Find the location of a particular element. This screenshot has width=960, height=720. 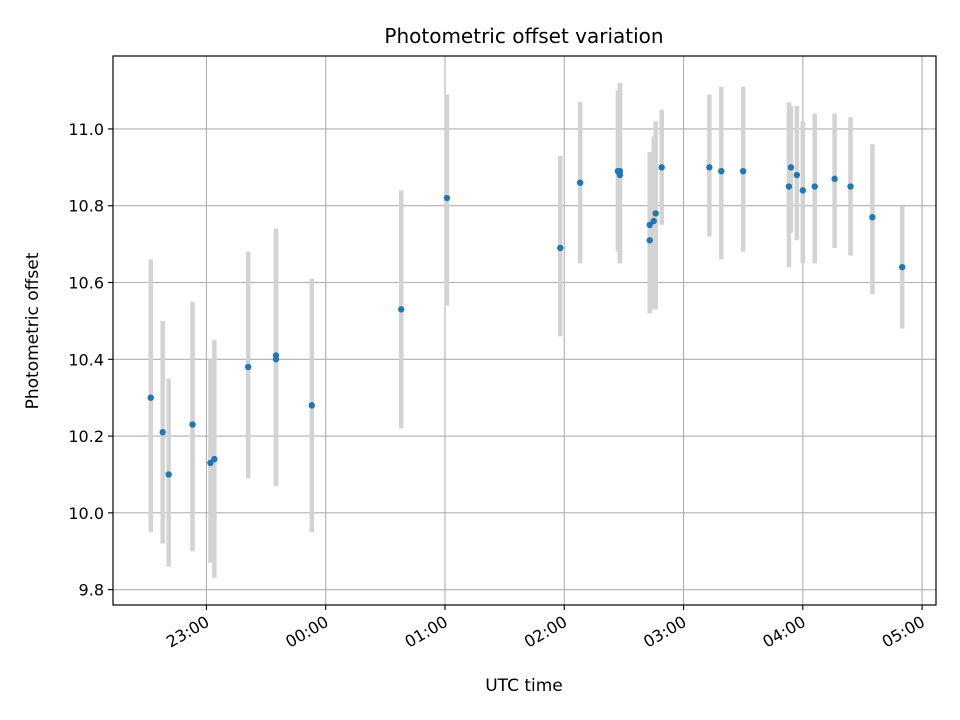

y-axis: 9.8 10.0 10.2 10.4 10.6 10.8 11.0 is located at coordinates (90, 360).